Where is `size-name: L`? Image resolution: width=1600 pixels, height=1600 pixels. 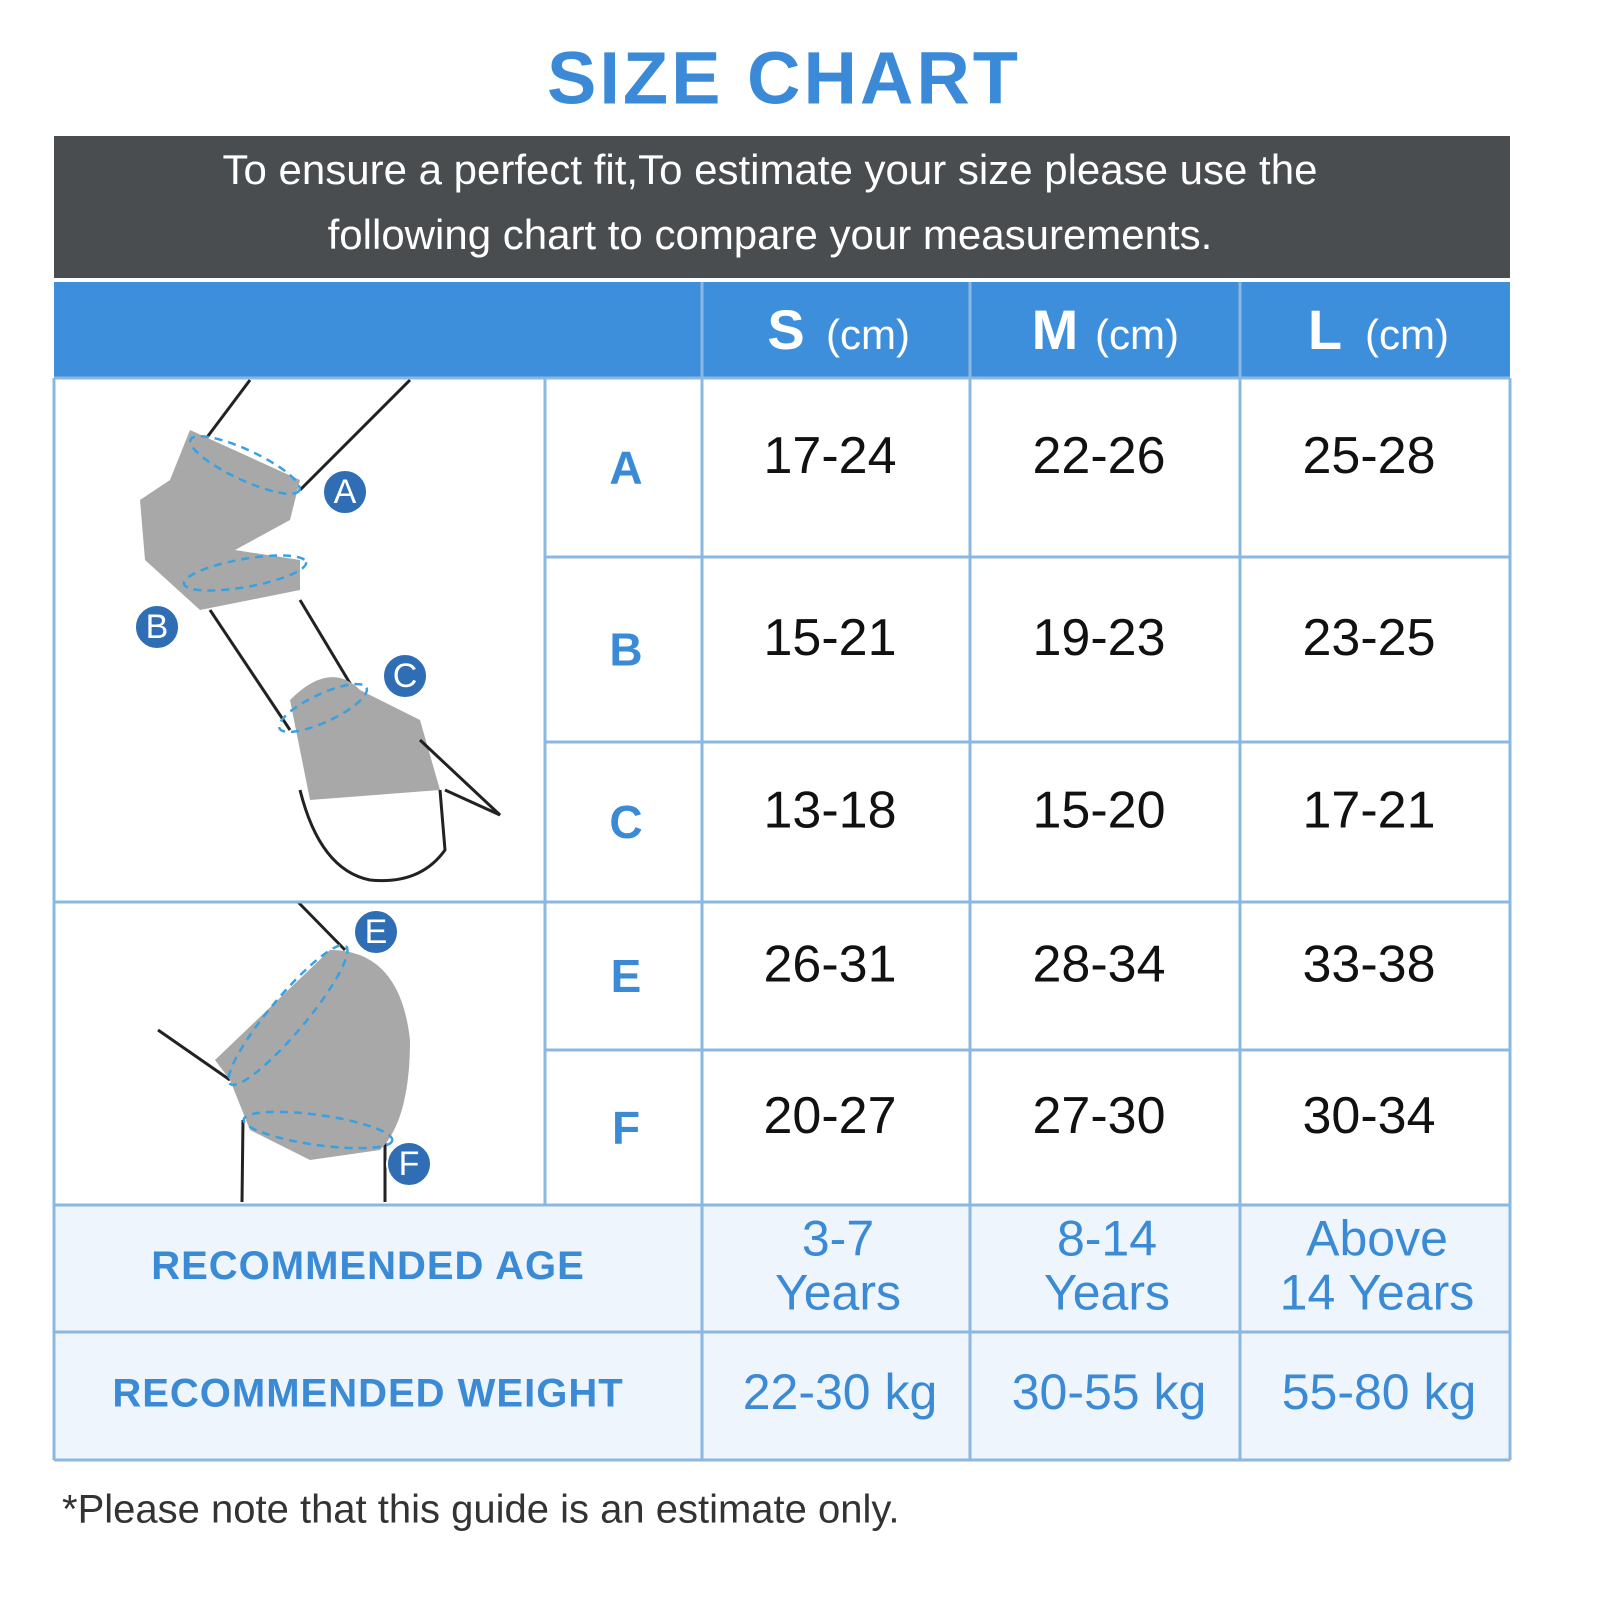 size-name: L is located at coordinates (1325, 329).